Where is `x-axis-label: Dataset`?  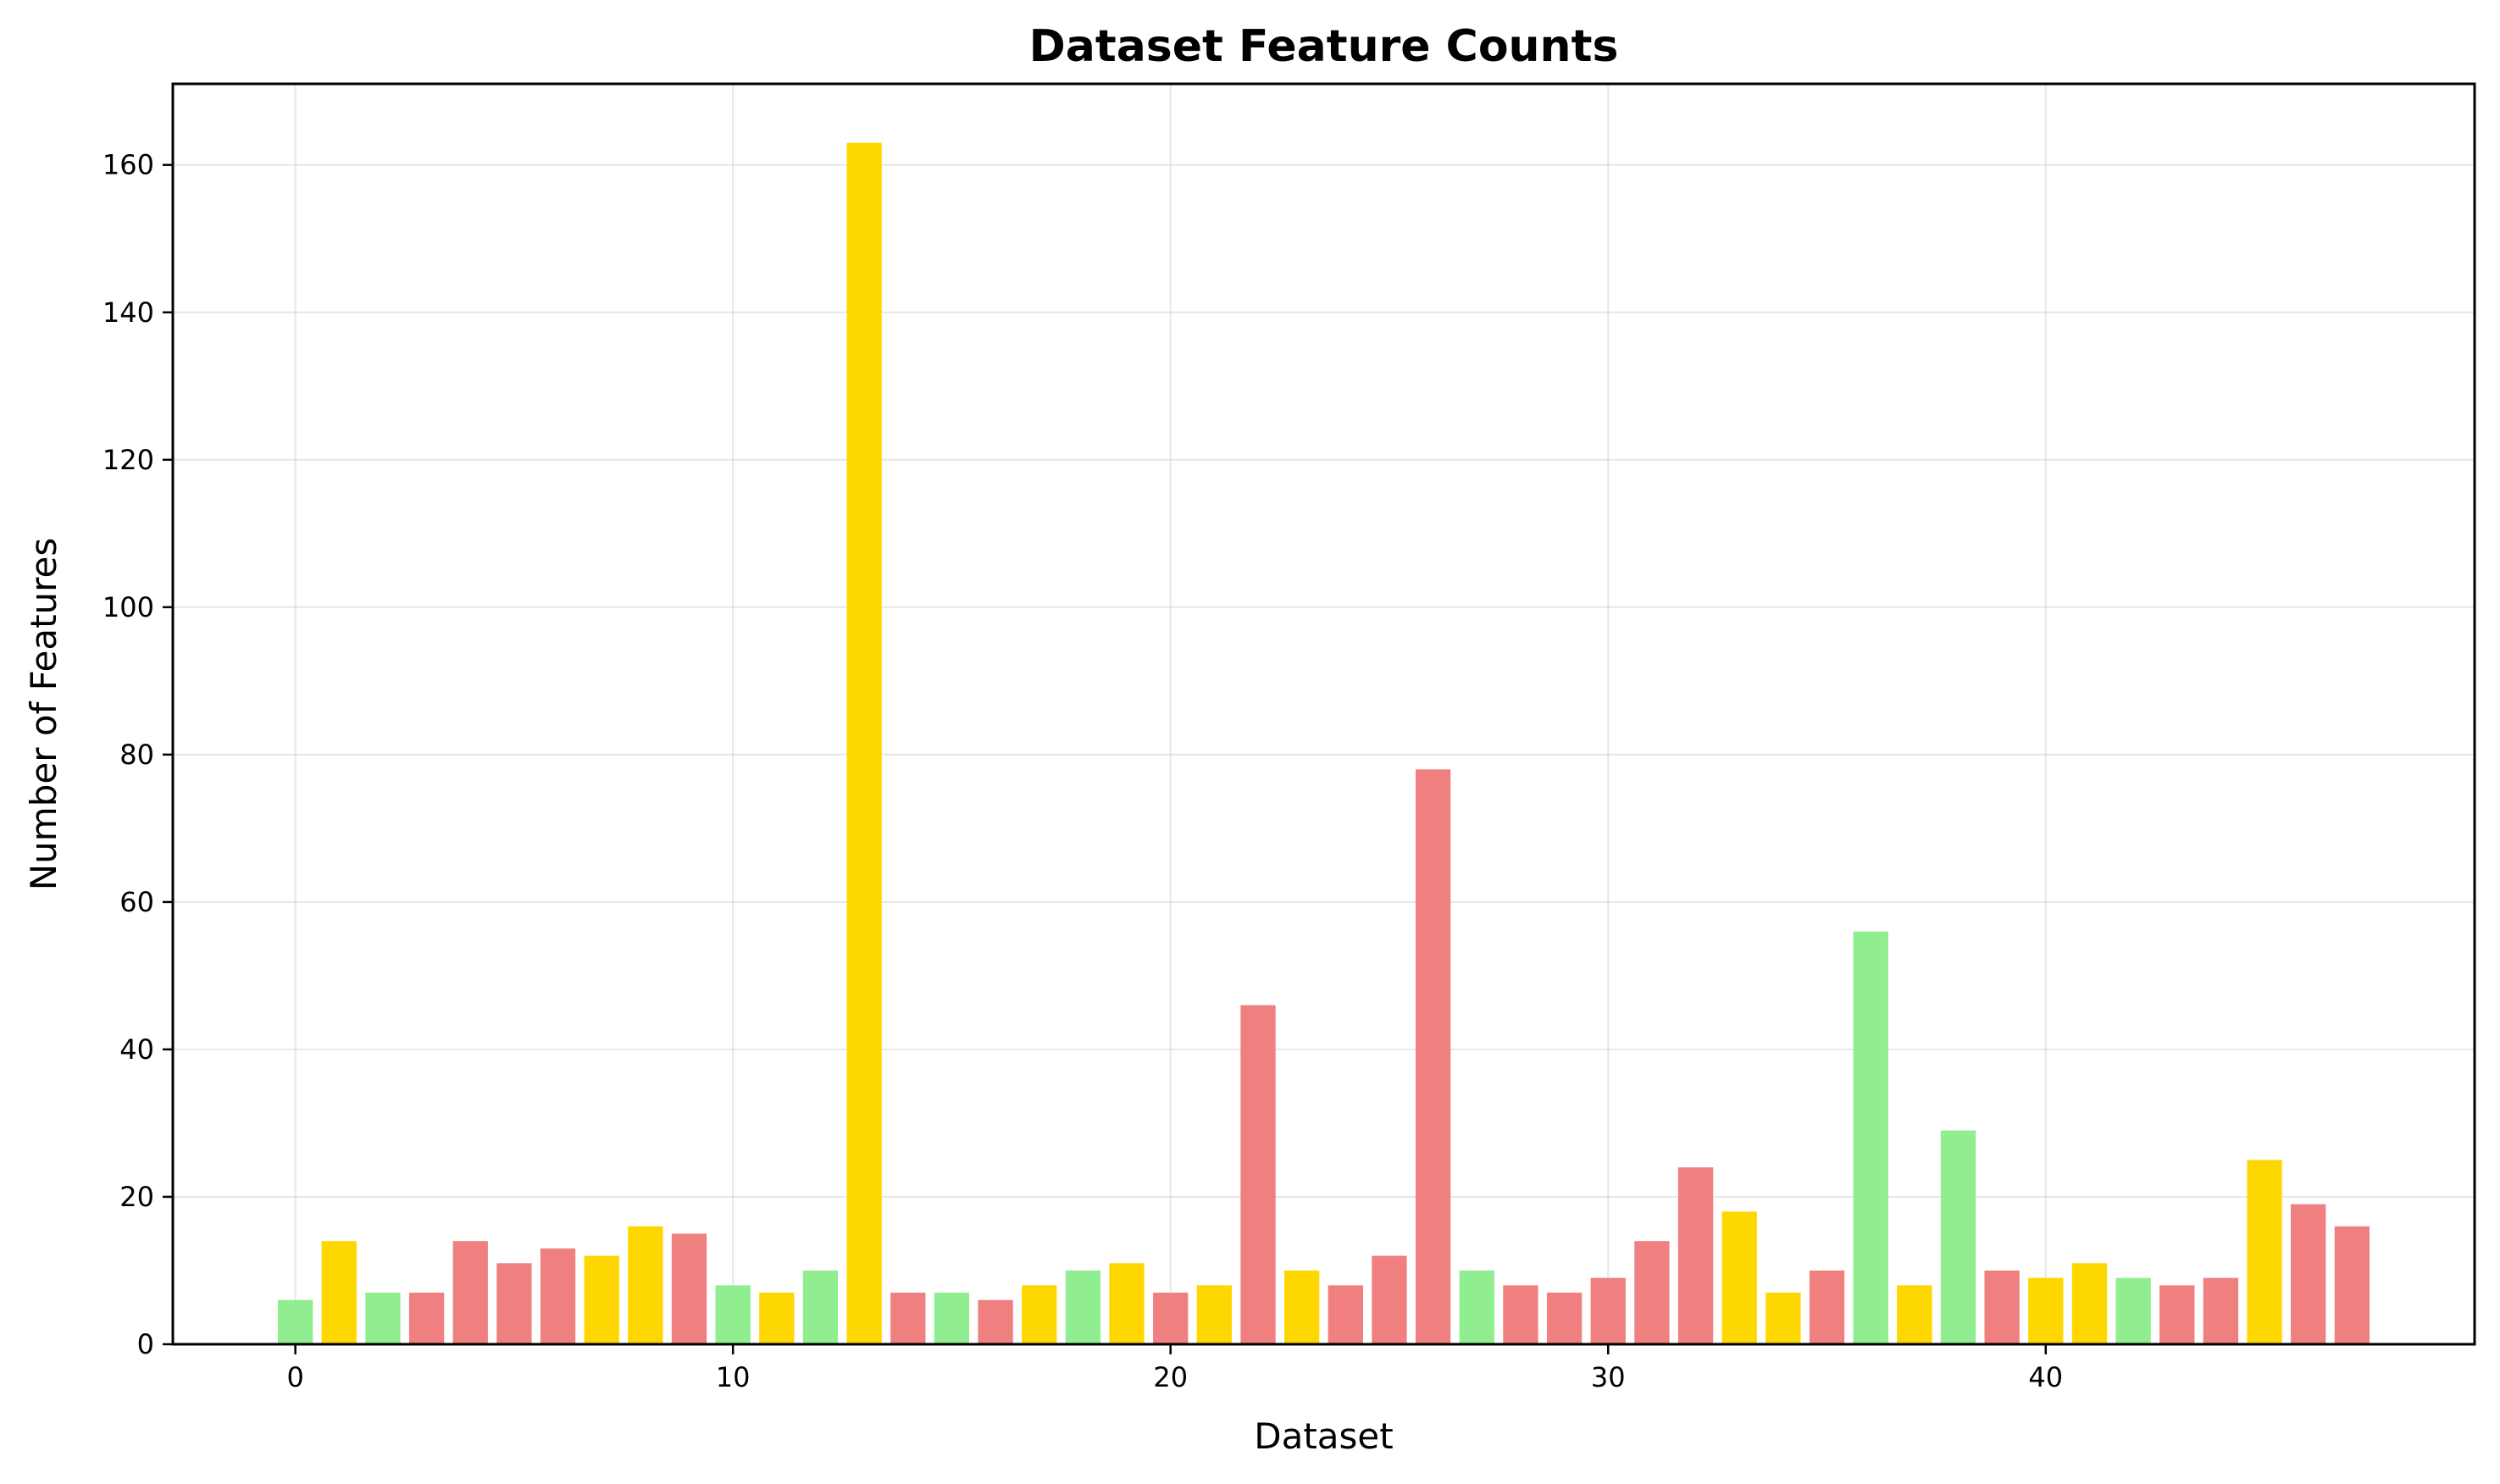
x-axis-label: Dataset is located at coordinates (1323, 1436).